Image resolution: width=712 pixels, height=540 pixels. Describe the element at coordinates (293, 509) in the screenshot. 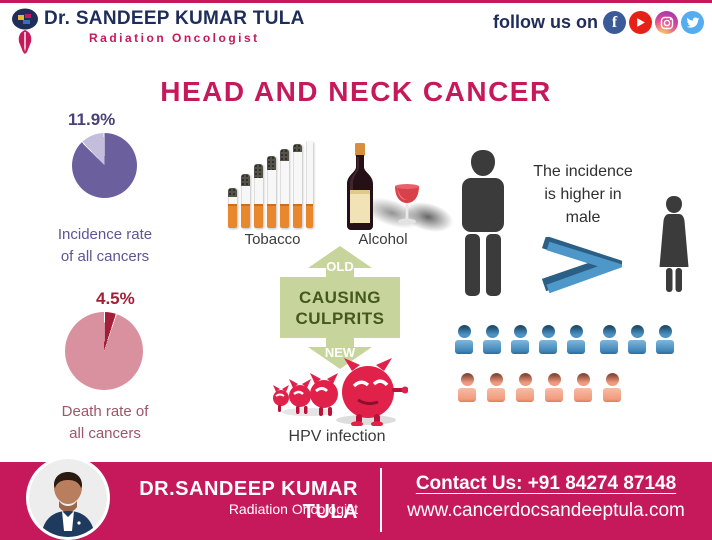

I see `footer-doctor-title: Radiation Oncologist` at that location.